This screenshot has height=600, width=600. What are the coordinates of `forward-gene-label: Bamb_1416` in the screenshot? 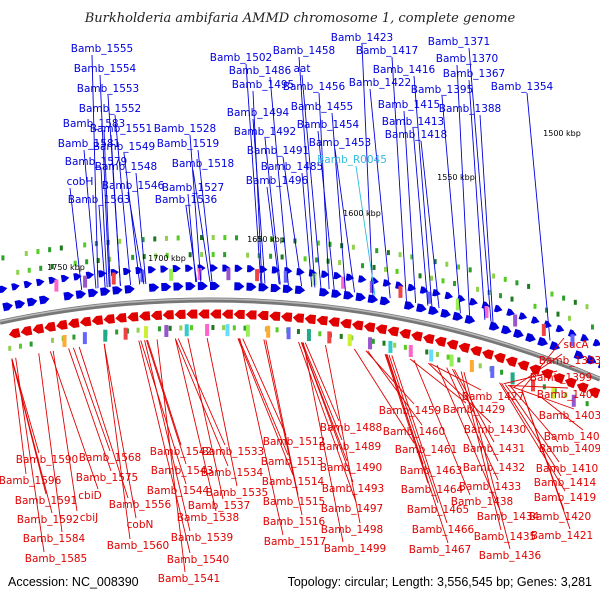 It's located at (404, 70).